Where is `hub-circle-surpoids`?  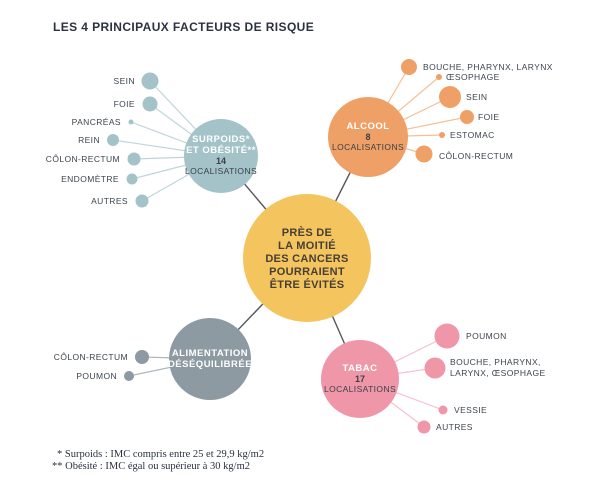
hub-circle-surpoids is located at coordinates (221, 156).